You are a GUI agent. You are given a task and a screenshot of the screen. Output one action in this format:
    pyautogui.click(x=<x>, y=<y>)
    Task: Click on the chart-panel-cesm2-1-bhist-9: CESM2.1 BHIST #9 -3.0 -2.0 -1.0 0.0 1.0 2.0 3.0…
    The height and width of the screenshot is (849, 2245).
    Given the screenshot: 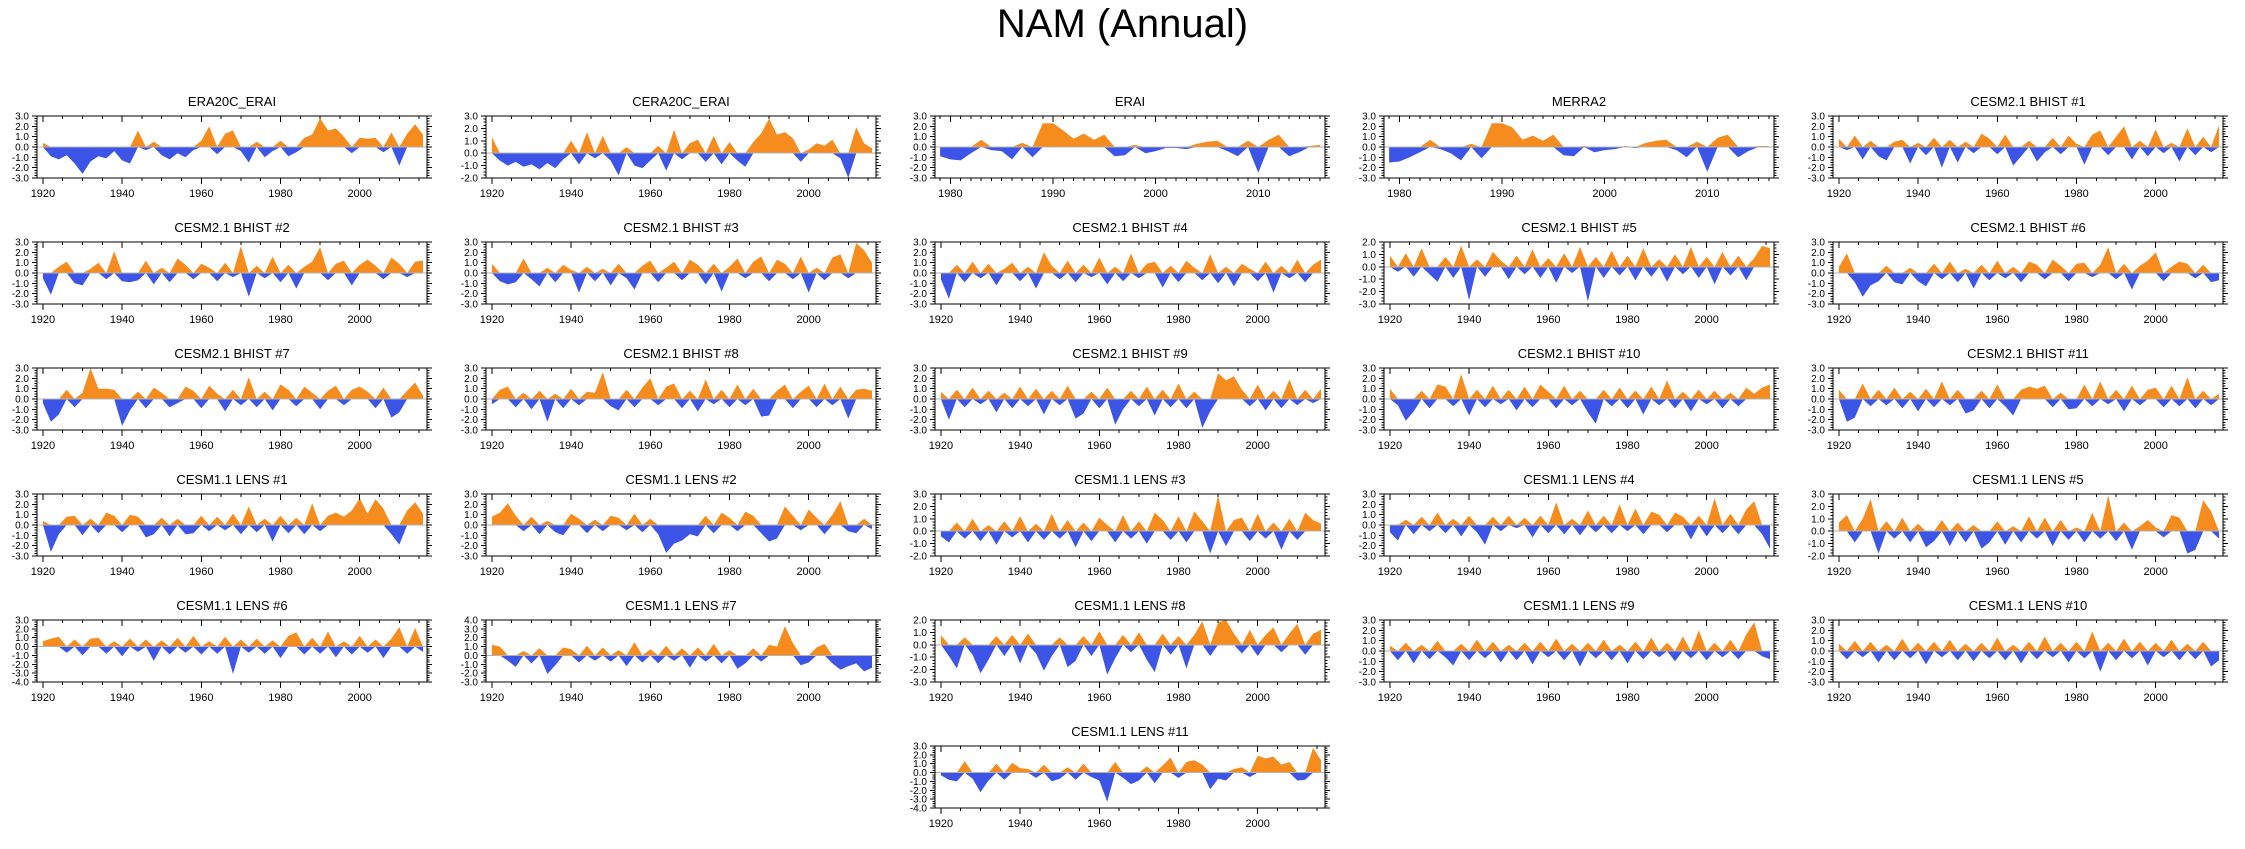 What is the action you would take?
    pyautogui.click(x=1122, y=408)
    